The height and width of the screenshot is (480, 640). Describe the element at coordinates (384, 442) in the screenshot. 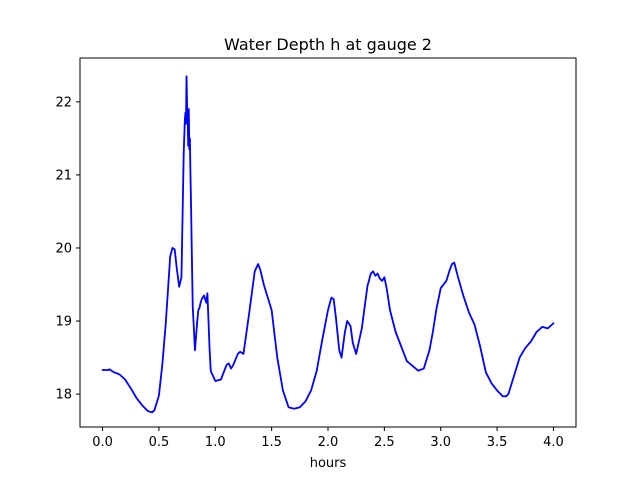

I see `x-tick-label: 2.5` at that location.